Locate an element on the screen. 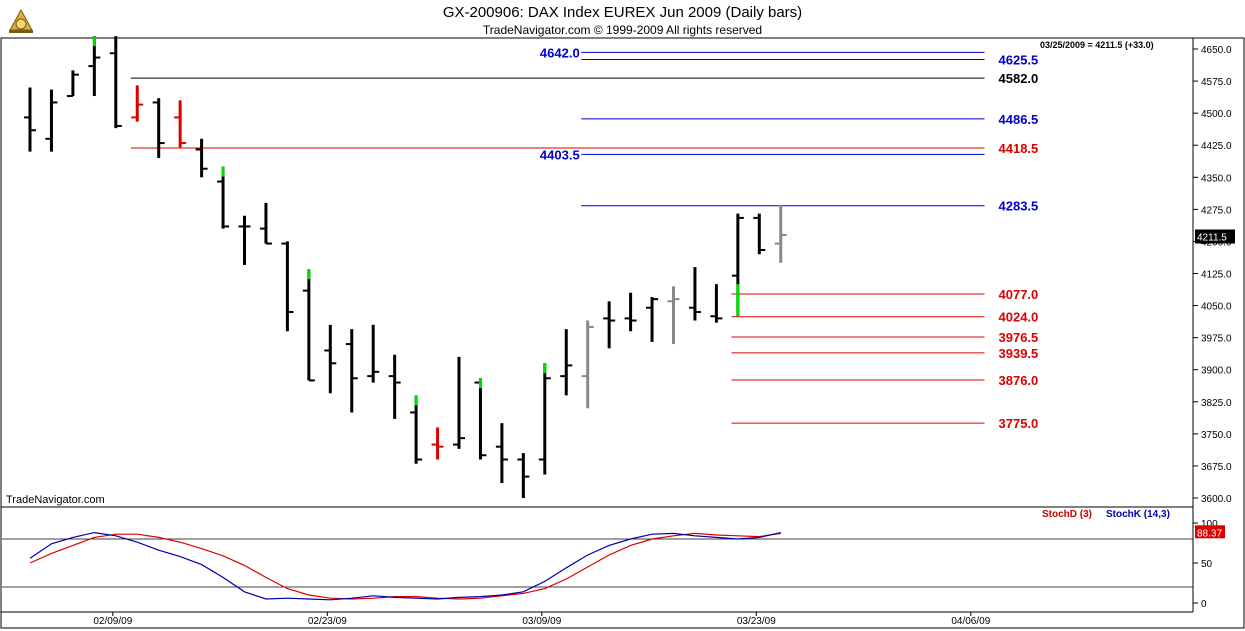 The width and height of the screenshot is (1245, 631). stoch-k-line is located at coordinates (405, 566).